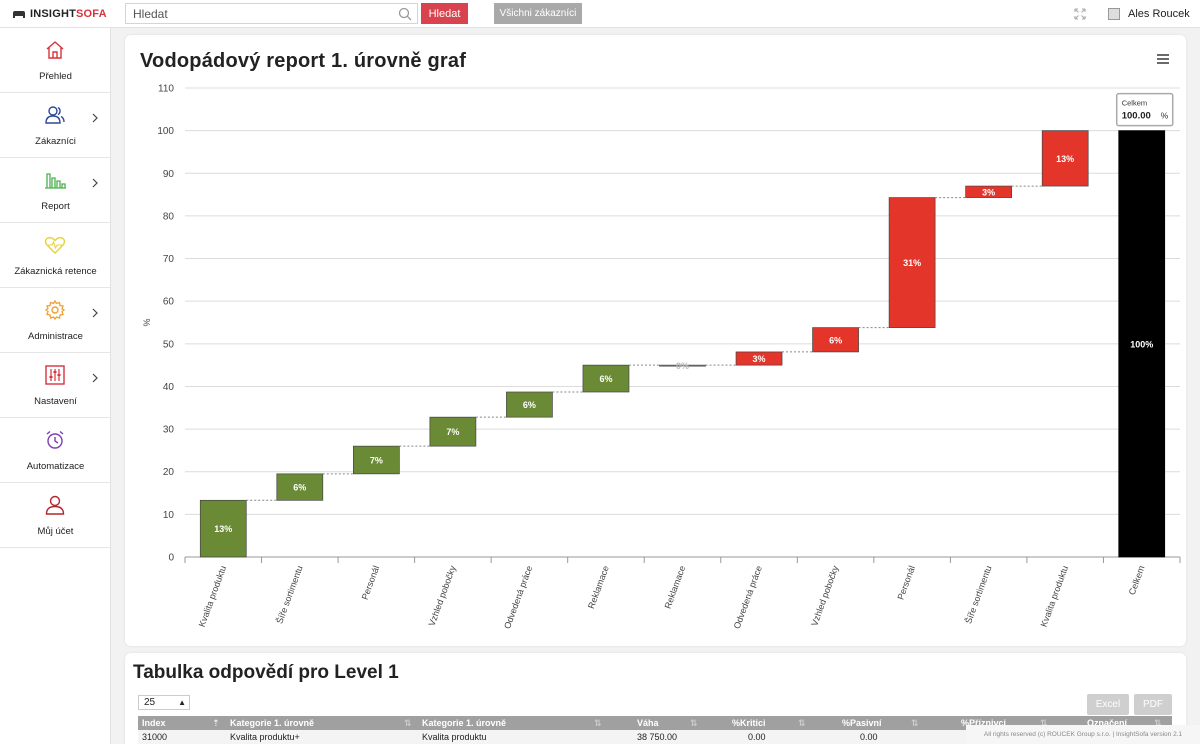 This screenshot has width=1200, height=744. I want to click on heart-icon, so click(55, 245).